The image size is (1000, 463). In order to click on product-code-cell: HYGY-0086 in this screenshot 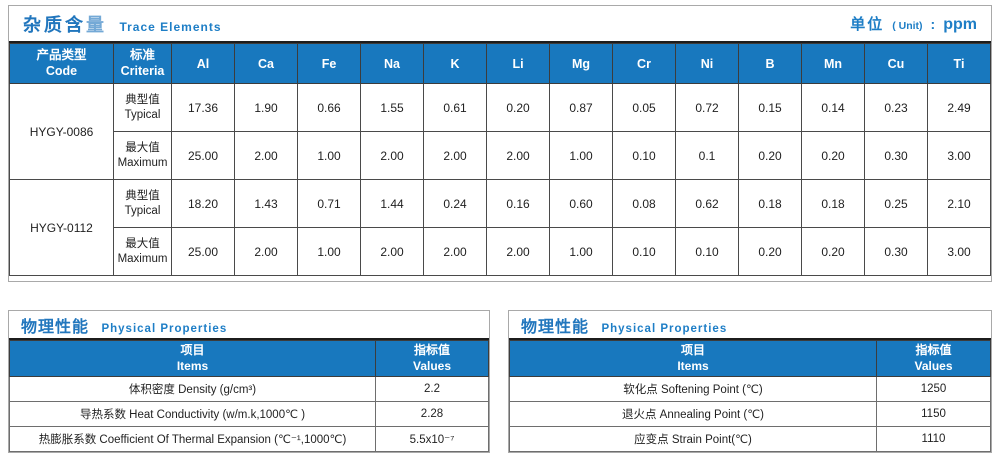, I will do `click(61, 131)`.